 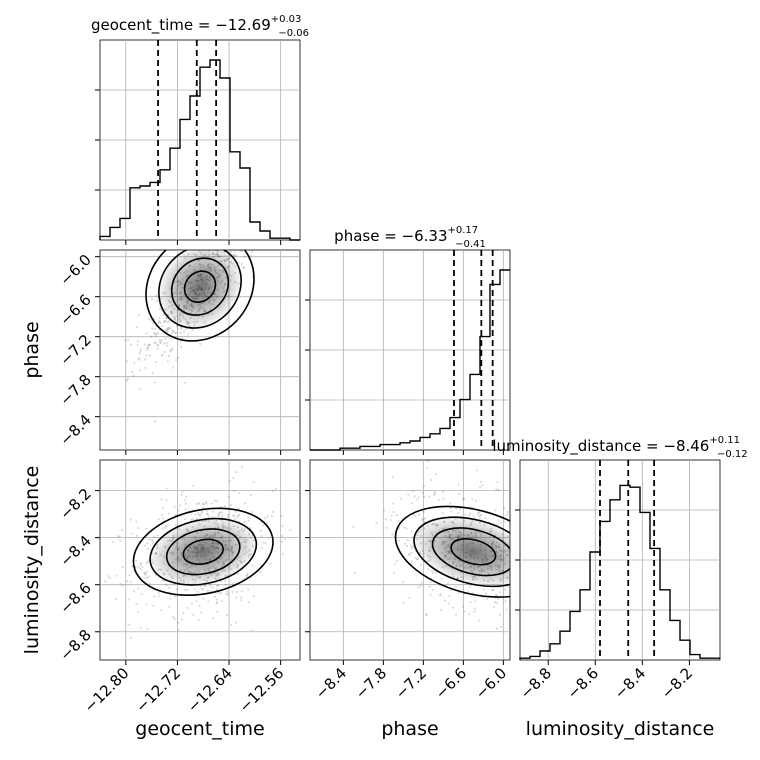 What do you see at coordinates (491, 683) in the screenshot?
I see `x-tick-label: −6.0` at bounding box center [491, 683].